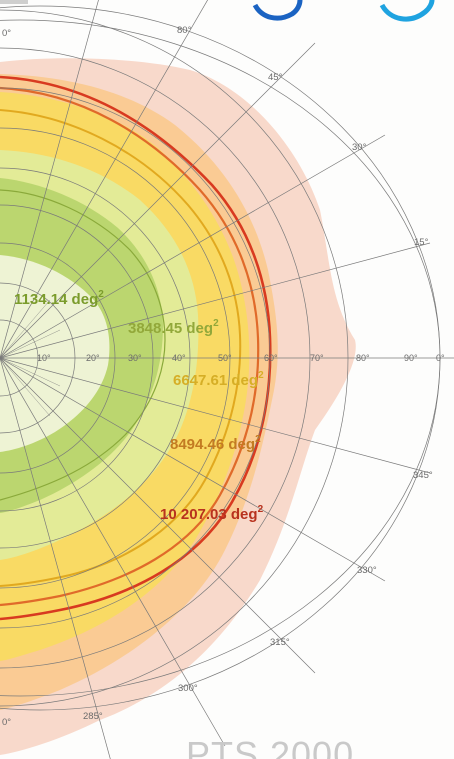  I want to click on radial-label-60: 60°, so click(271, 358).